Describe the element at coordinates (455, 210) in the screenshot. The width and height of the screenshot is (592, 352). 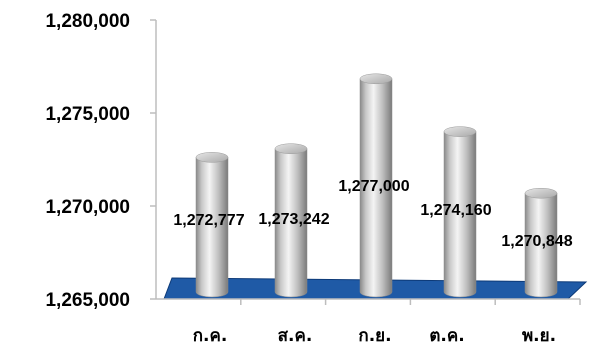
I see `data-label: 1,274,160` at that location.